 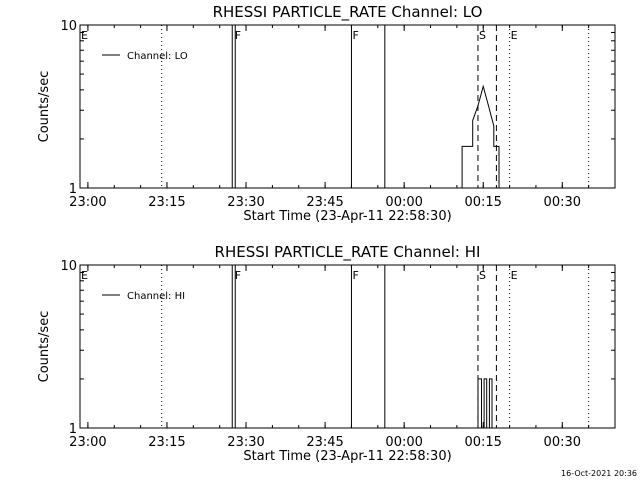 I want to click on chart-title: RHESSI PARTICLE_RATE Channel: HI, so click(x=348, y=252).